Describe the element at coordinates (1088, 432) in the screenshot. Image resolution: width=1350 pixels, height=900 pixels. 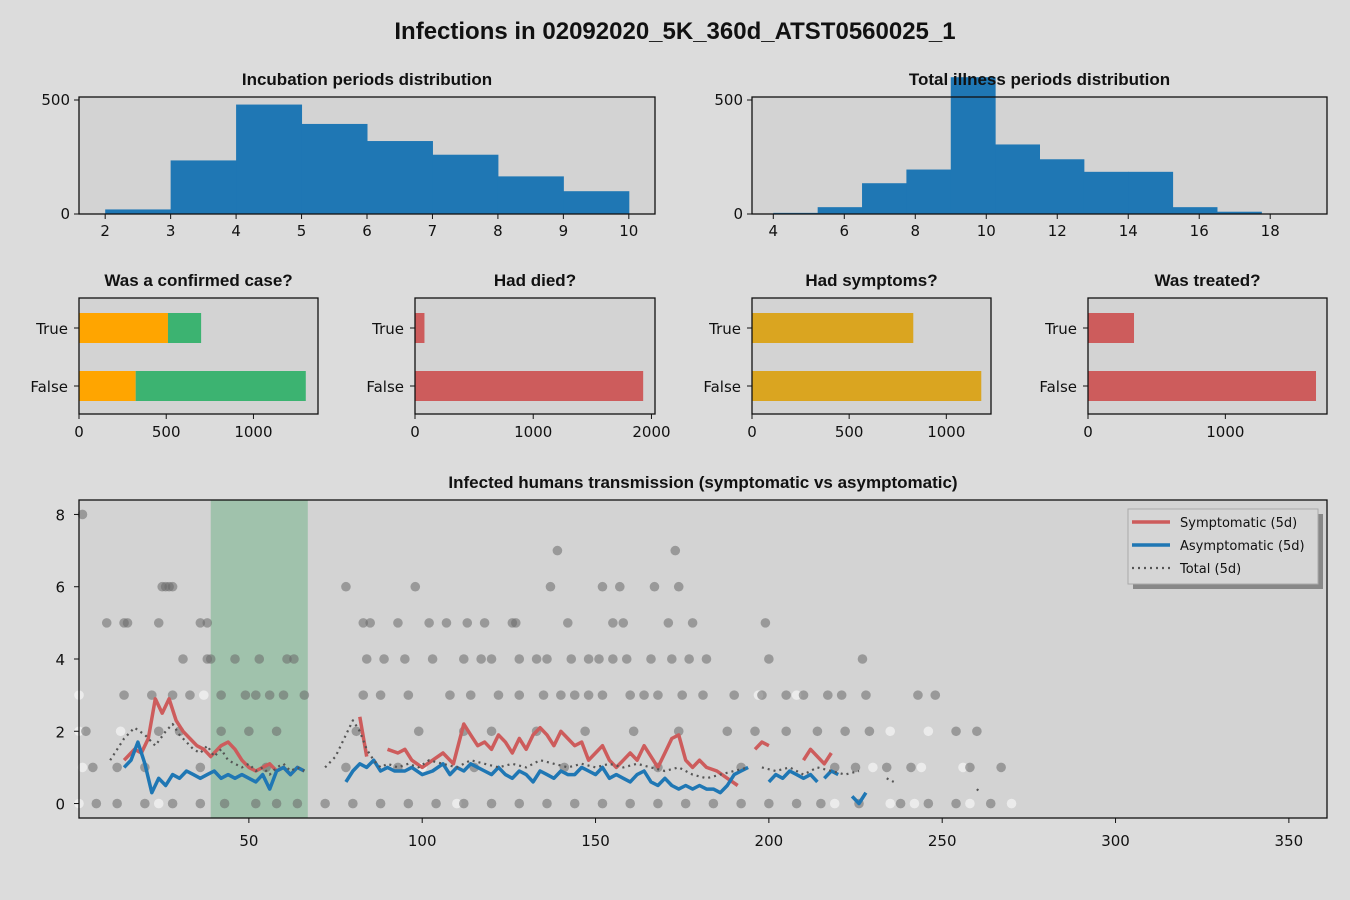
I see `x-tick-label: 0` at that location.